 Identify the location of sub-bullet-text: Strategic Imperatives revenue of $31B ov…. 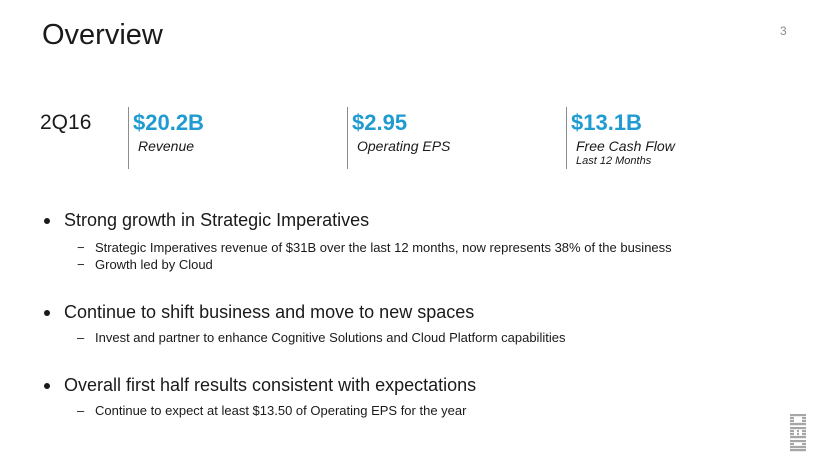
(383, 247).